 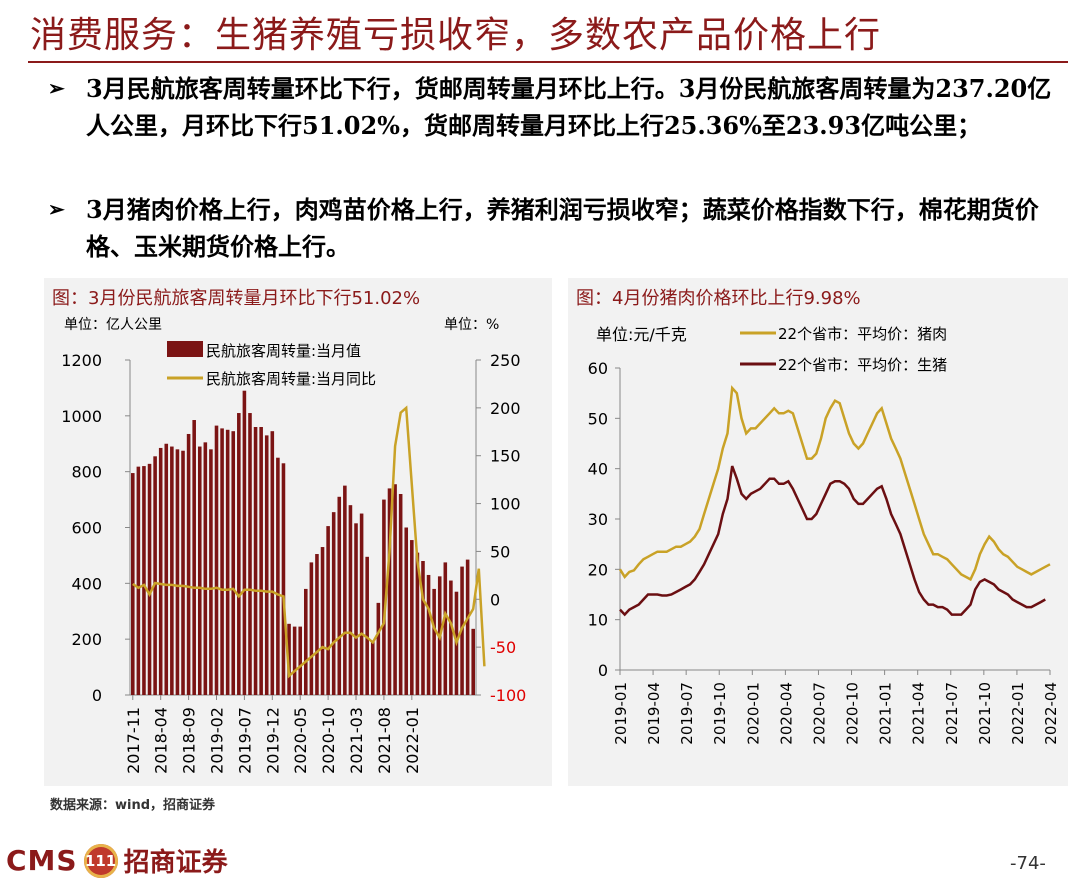 I want to click on x-tick-label: 2018-04, so click(x=161, y=740).